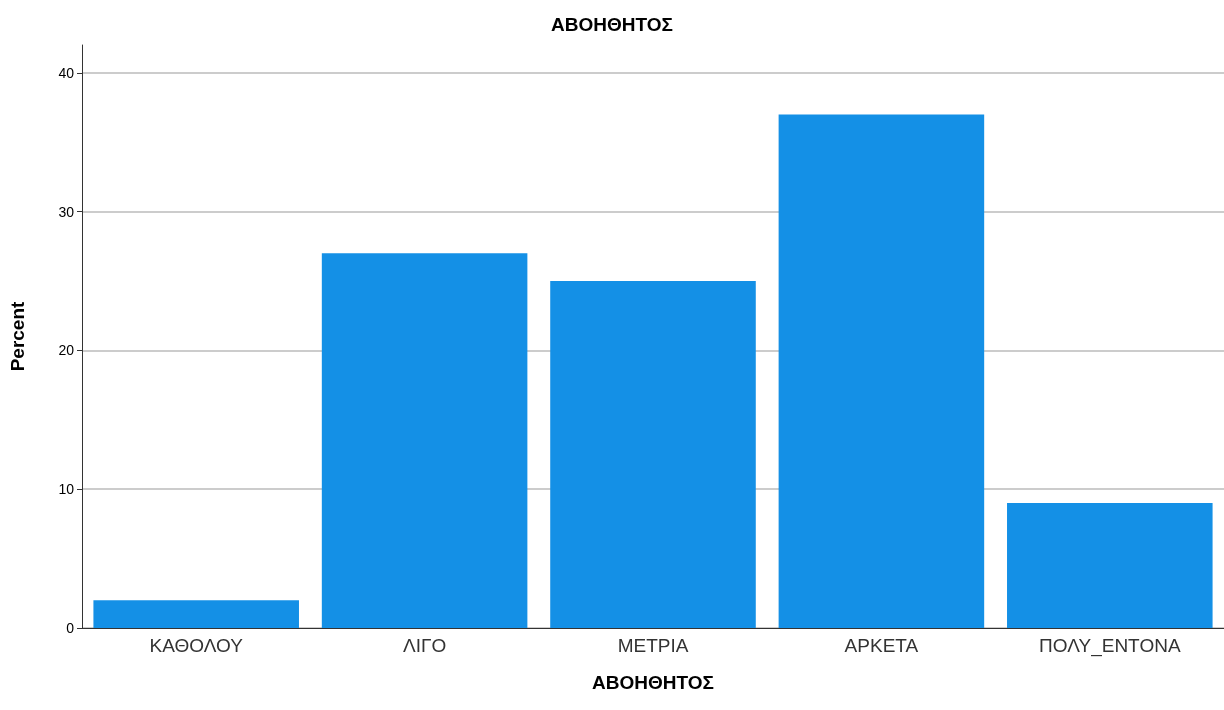 This screenshot has width=1224, height=710. I want to click on y-tick-label: 30, so click(66, 211).